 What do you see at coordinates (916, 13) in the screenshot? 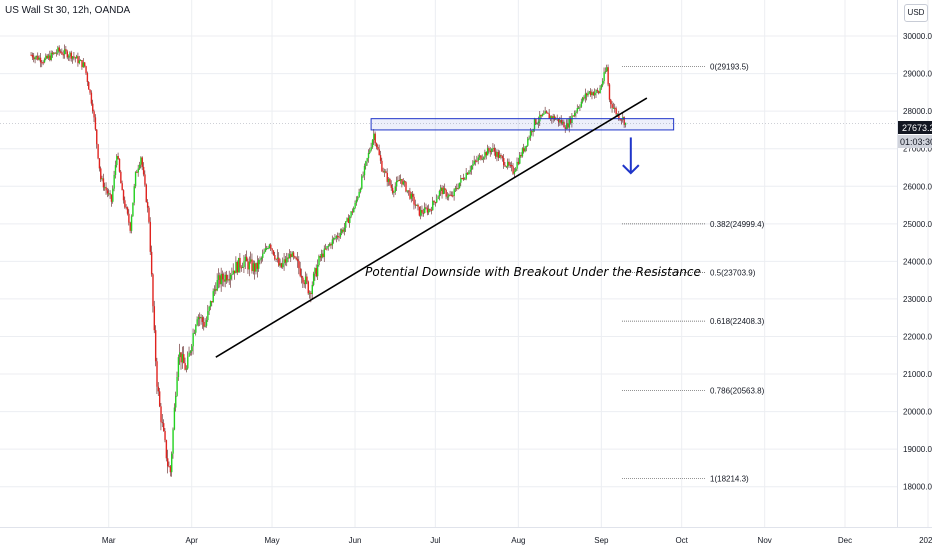
I see `currency-button: USD` at bounding box center [916, 13].